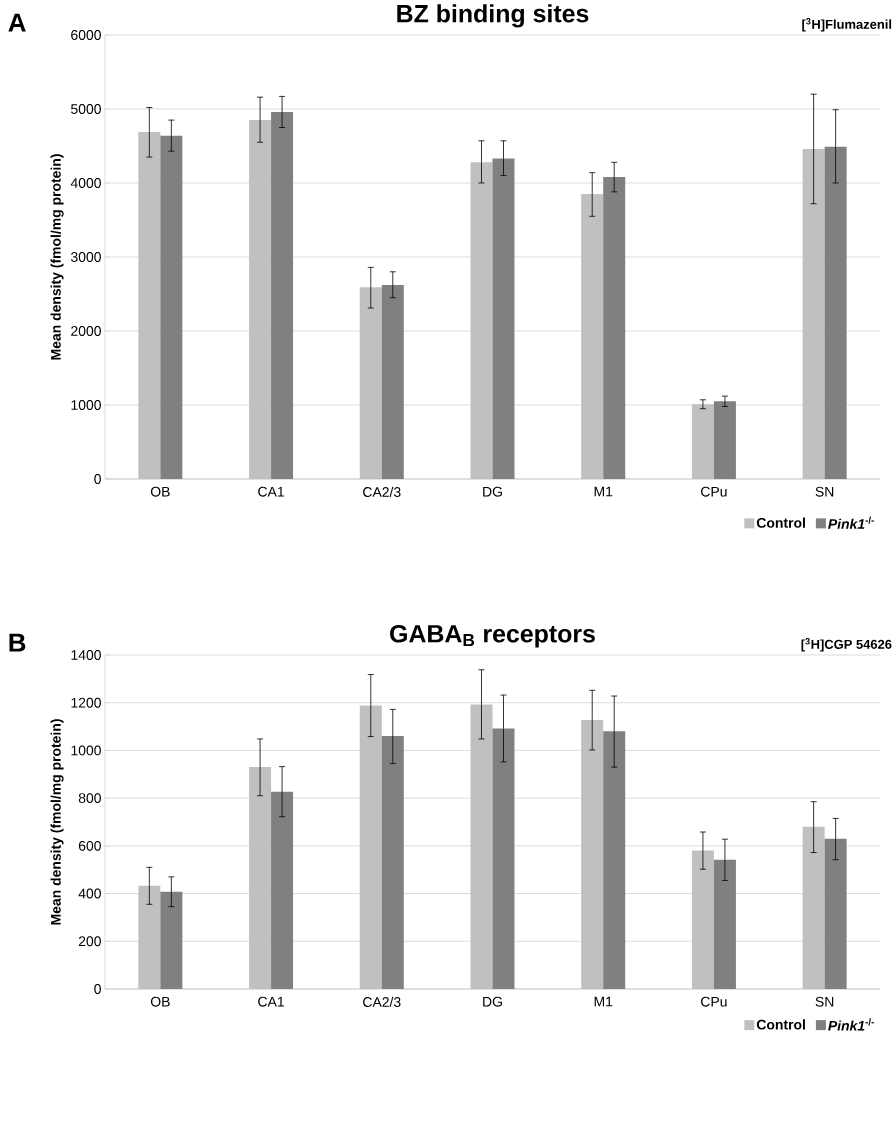 The height and width of the screenshot is (1135, 896). What do you see at coordinates (493, 16) in the screenshot?
I see `chart-title: BZ binding sites` at bounding box center [493, 16].